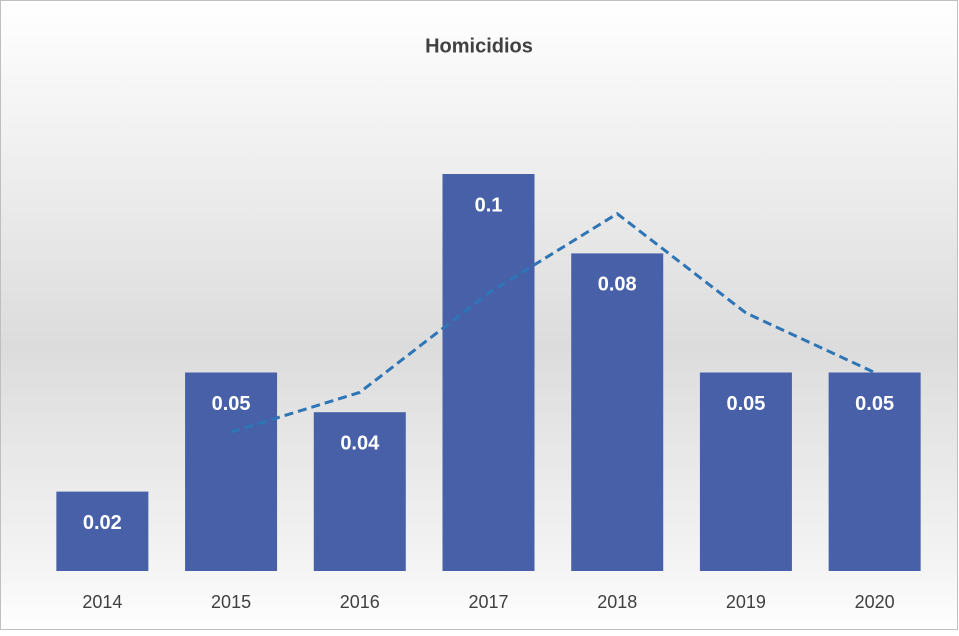 This screenshot has height=636, width=959. What do you see at coordinates (102, 602) in the screenshot?
I see `x-tick-label: 2014` at bounding box center [102, 602].